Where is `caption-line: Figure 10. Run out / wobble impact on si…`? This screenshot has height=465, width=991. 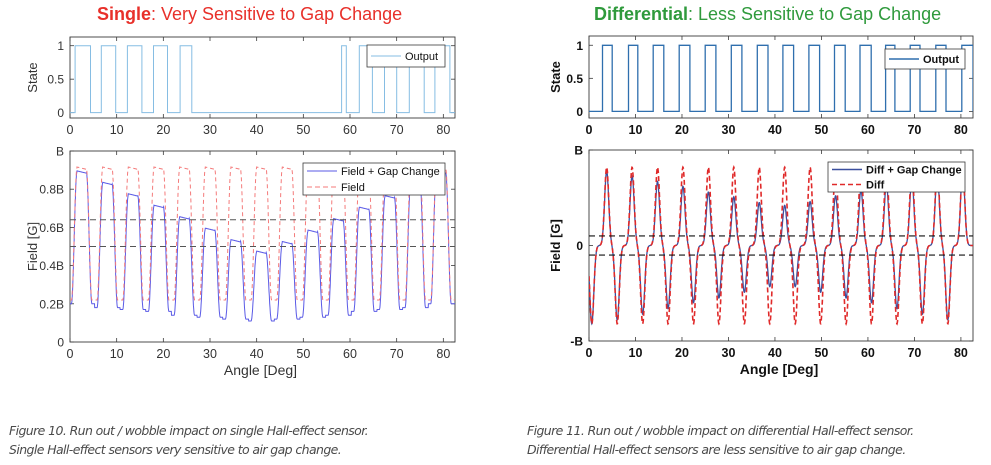 caption-line: Figure 10. Run out / wobble impact on si… is located at coordinates (189, 430).